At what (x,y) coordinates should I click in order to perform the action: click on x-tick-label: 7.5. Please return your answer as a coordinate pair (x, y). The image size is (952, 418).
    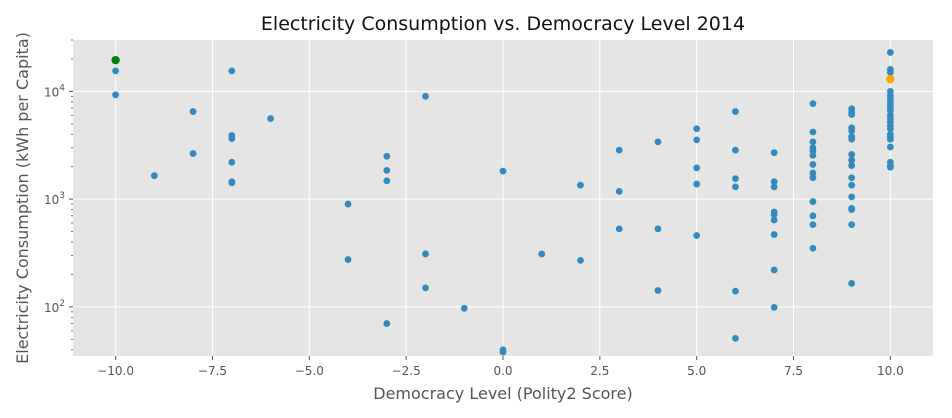
    Looking at the image, I should click on (793, 371).